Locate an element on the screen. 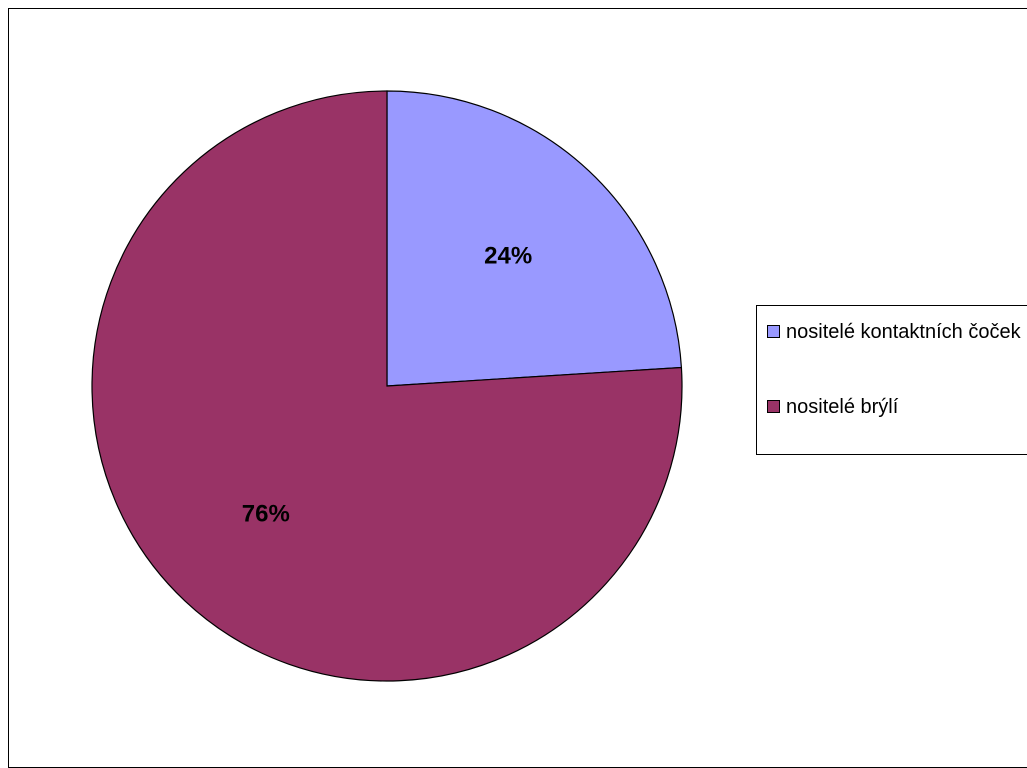  legend-swatch-glasses is located at coordinates (773, 406).